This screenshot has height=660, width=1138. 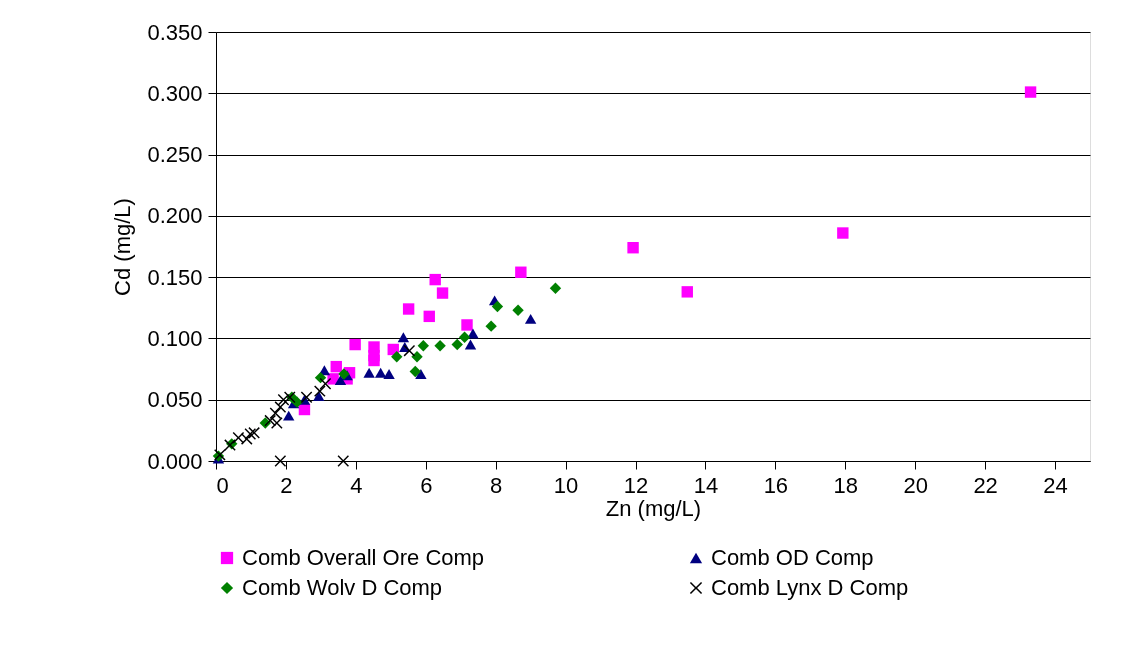 I want to click on y-tick-label: 0.050, so click(x=175, y=400).